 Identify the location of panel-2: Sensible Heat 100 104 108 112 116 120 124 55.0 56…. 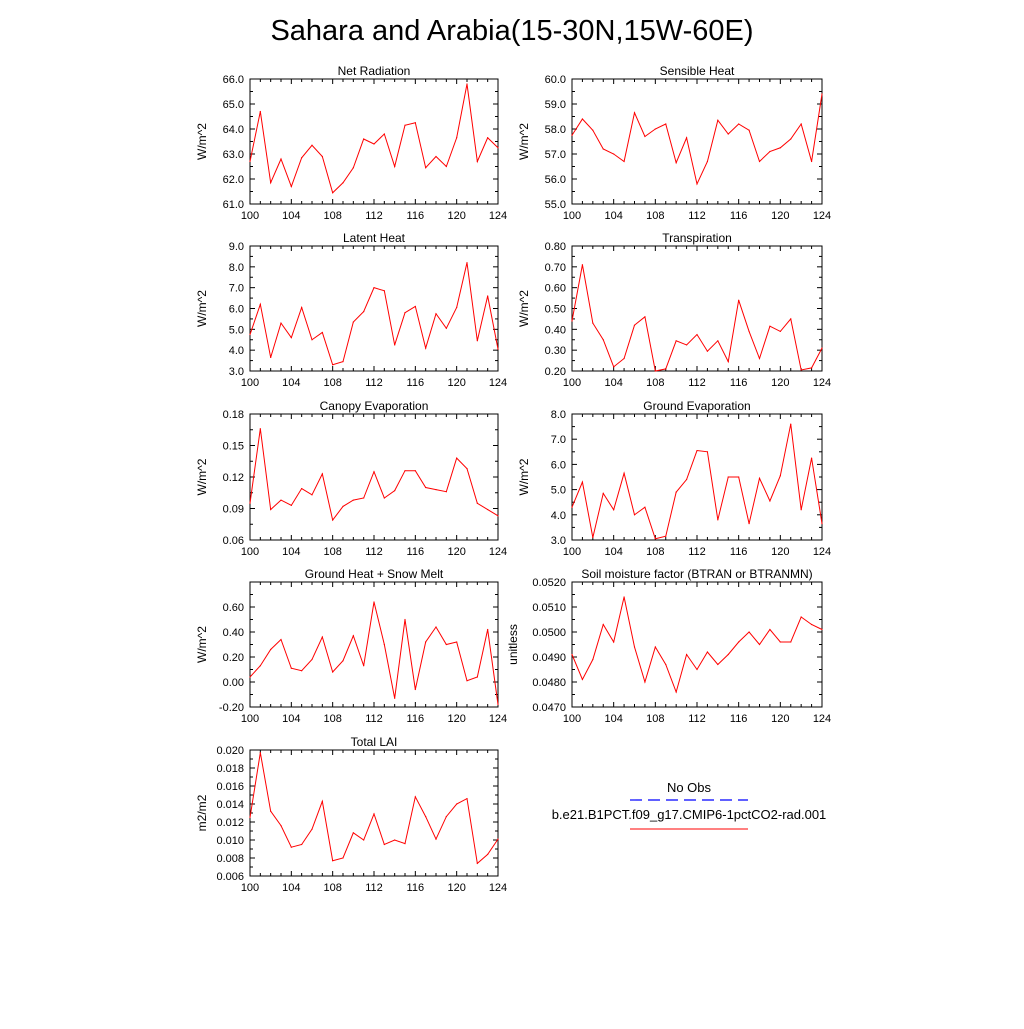
(674, 143).